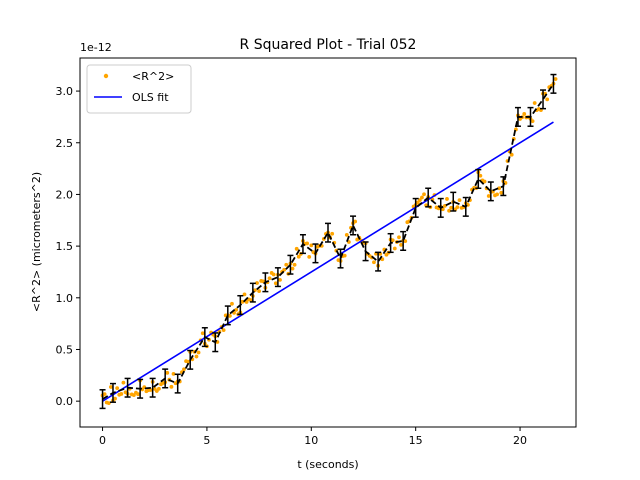 The width and height of the screenshot is (640, 480). I want to click on legend-box, so click(139, 89).